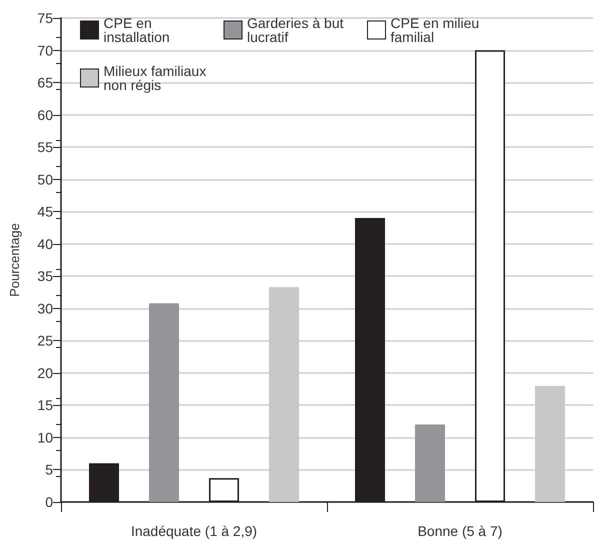 The width and height of the screenshot is (595, 544). Describe the element at coordinates (45, 308) in the screenshot. I see `y-tick-label: 30` at that location.